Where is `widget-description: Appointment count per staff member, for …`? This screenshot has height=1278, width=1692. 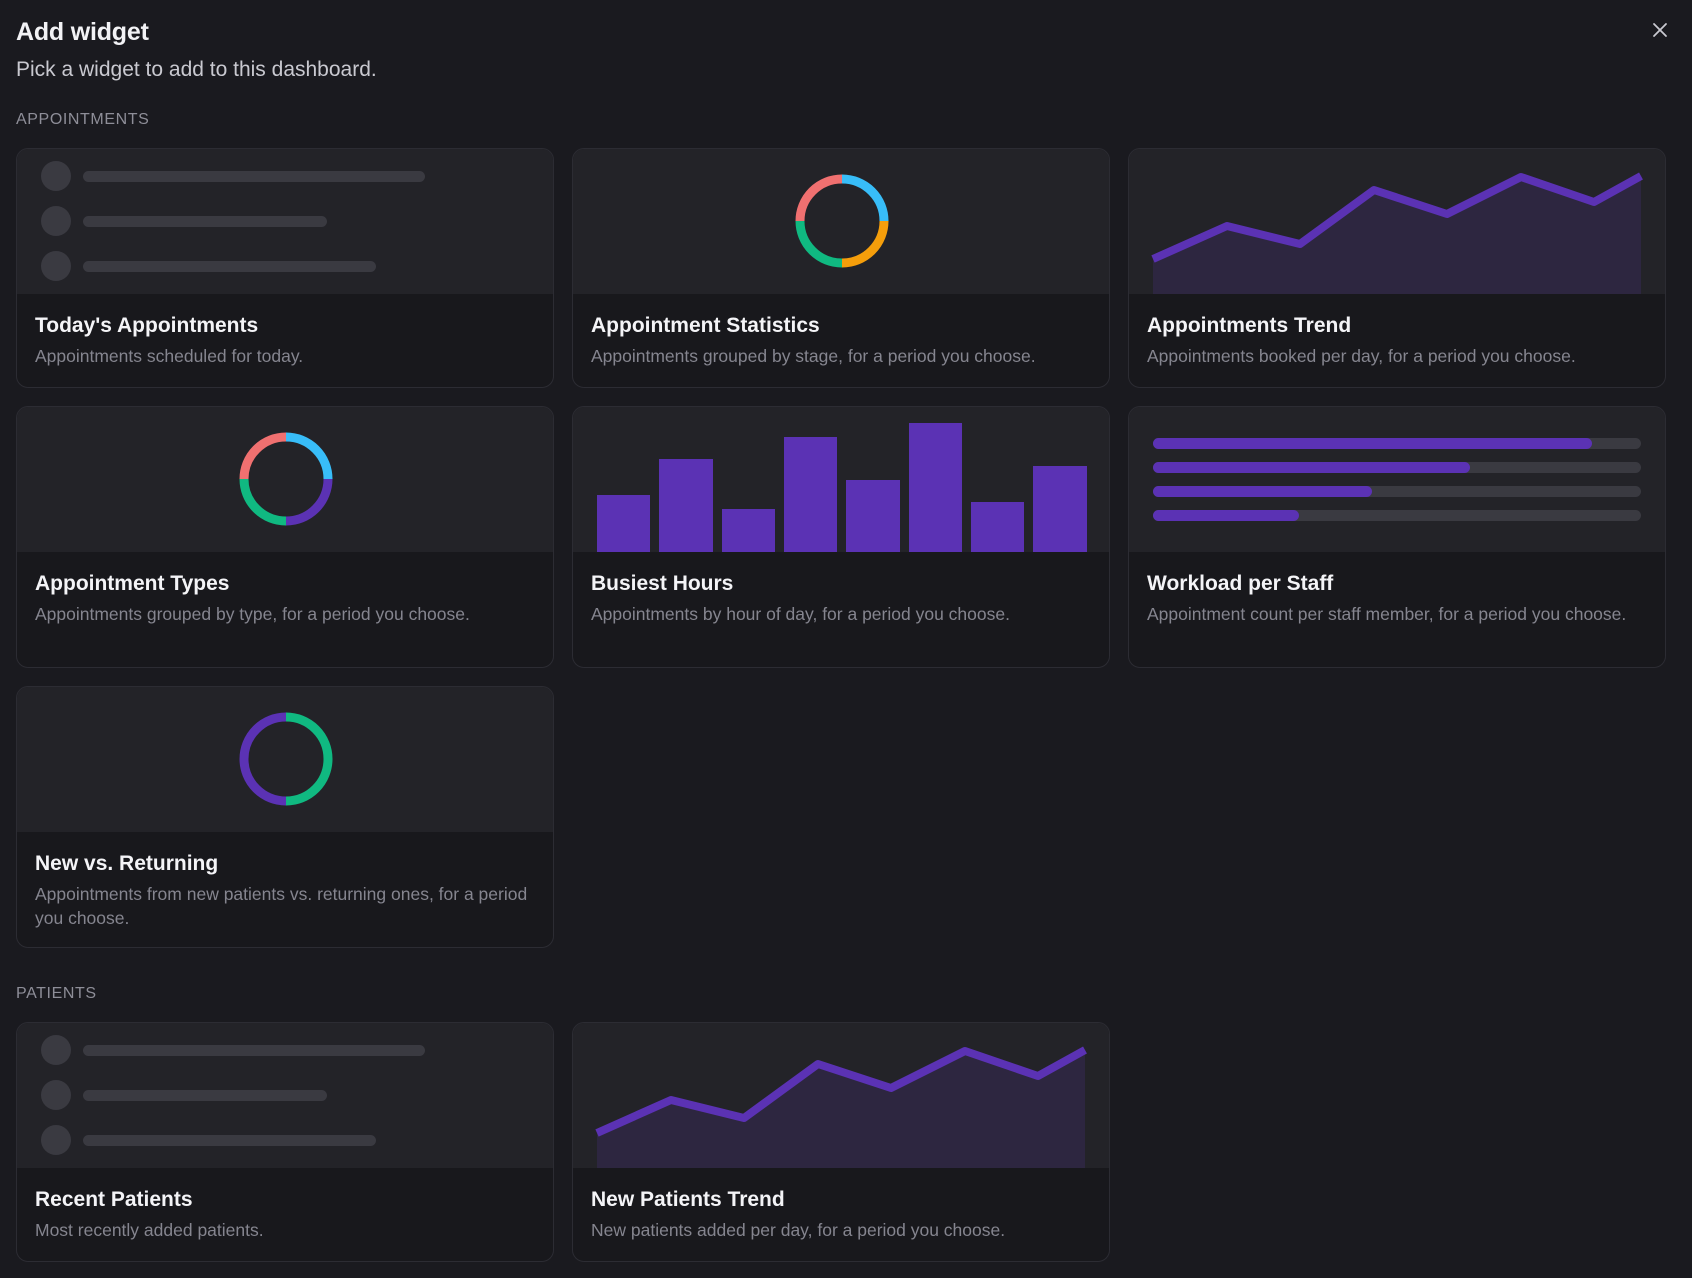
widget-description: Appointment count per staff member, for … is located at coordinates (1387, 614).